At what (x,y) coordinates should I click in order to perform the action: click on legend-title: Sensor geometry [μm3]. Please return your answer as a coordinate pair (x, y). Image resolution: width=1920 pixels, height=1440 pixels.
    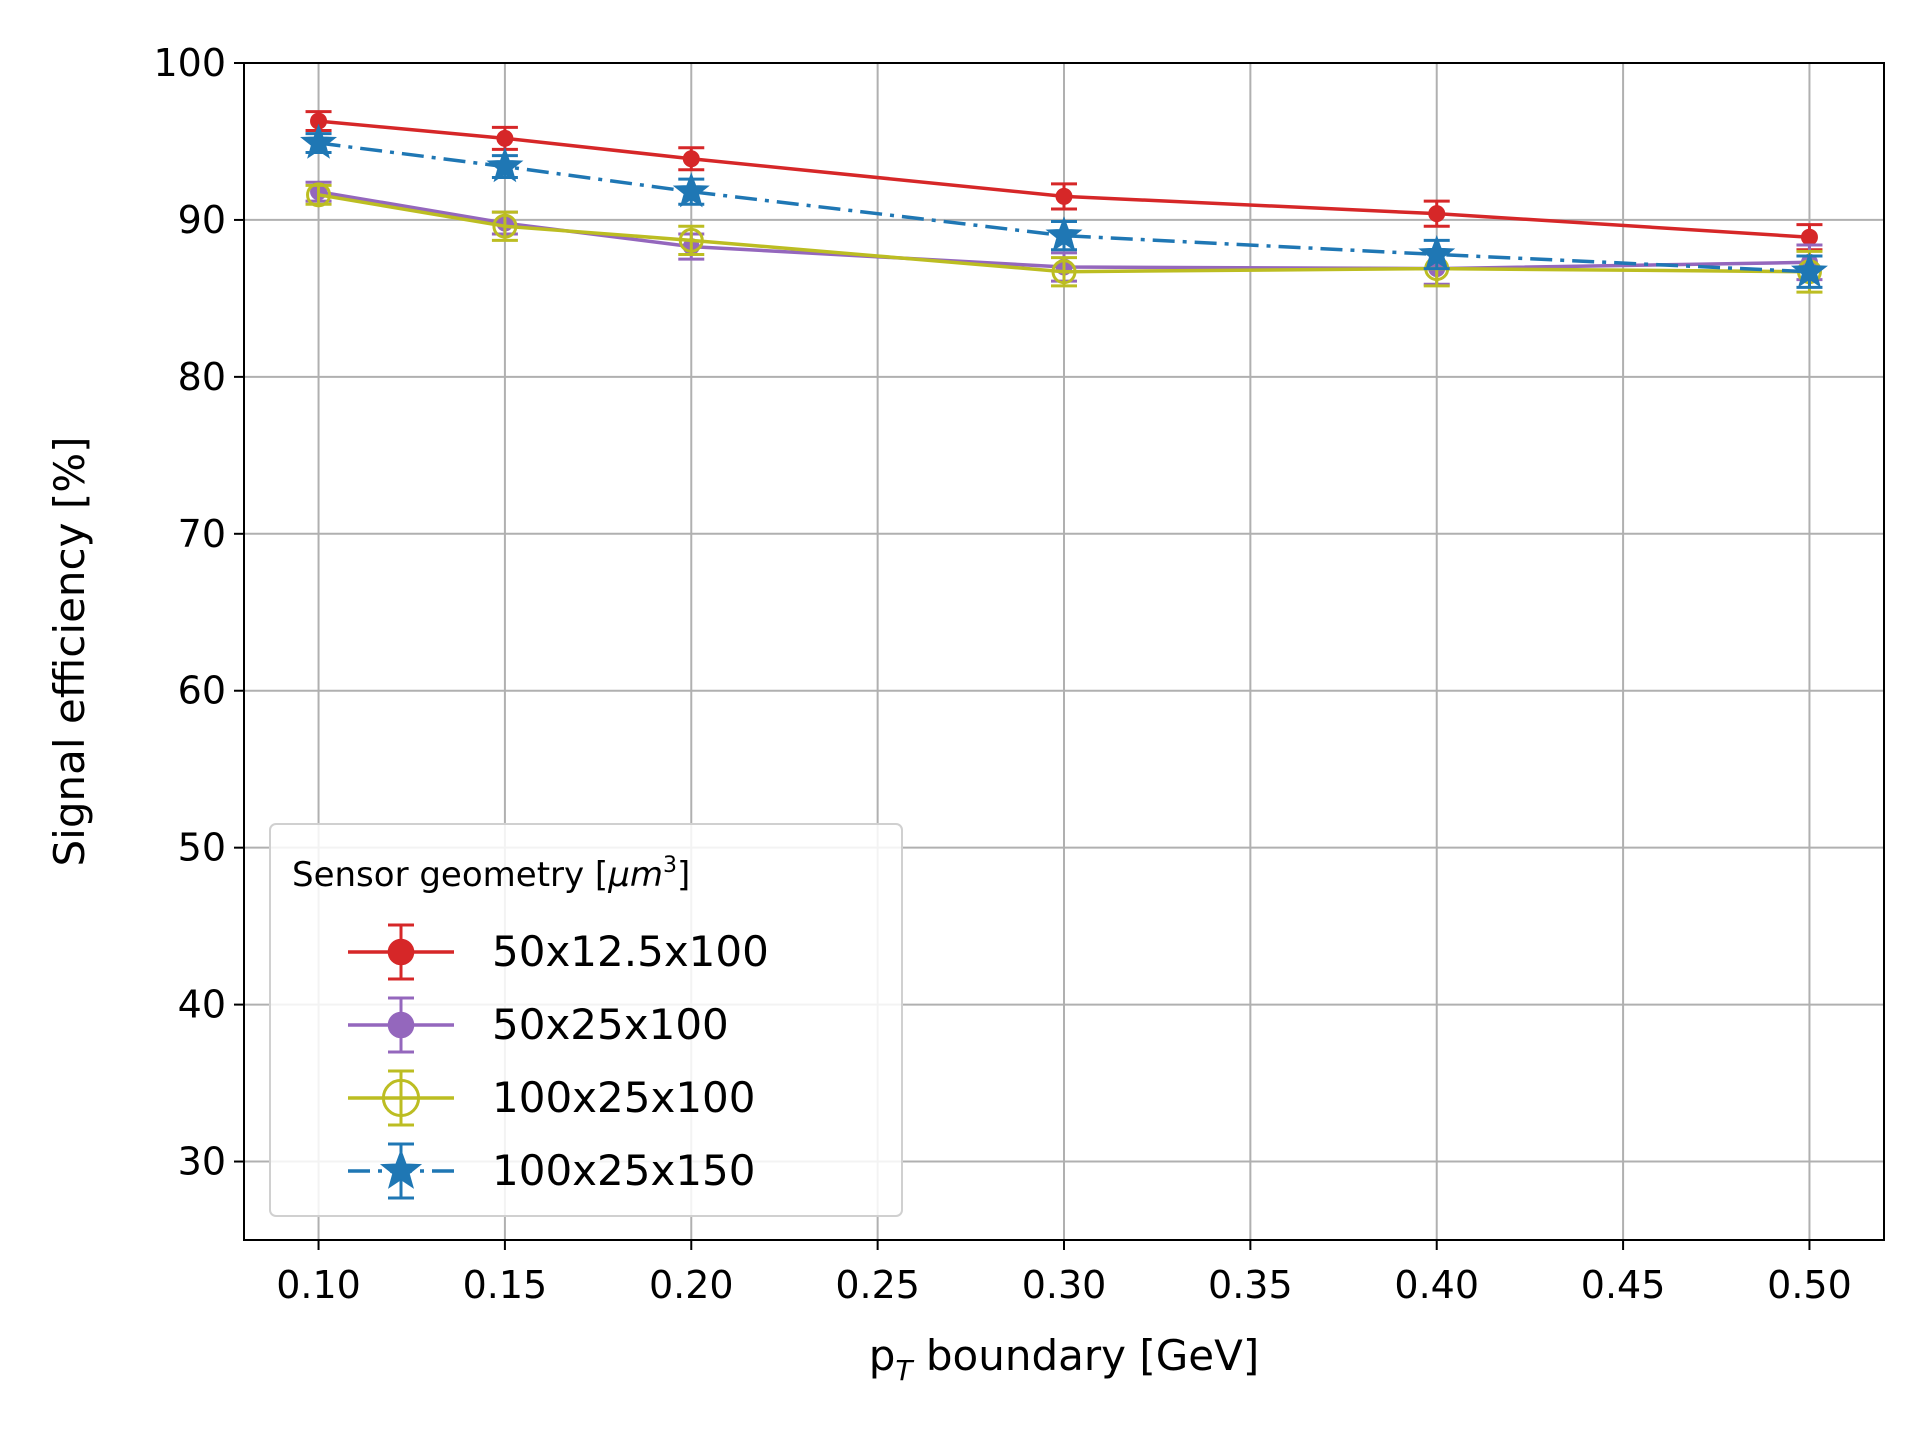
    Looking at the image, I should click on (491, 874).